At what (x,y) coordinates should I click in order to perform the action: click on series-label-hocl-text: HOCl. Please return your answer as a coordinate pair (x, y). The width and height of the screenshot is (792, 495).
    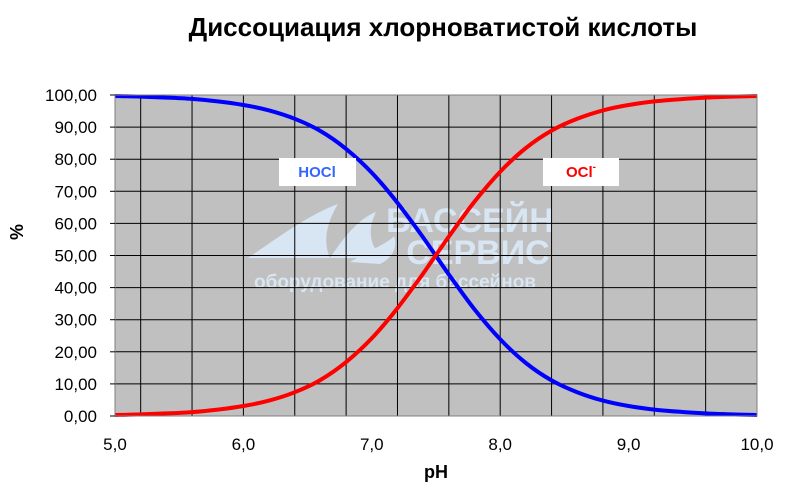
    Looking at the image, I should click on (317, 172).